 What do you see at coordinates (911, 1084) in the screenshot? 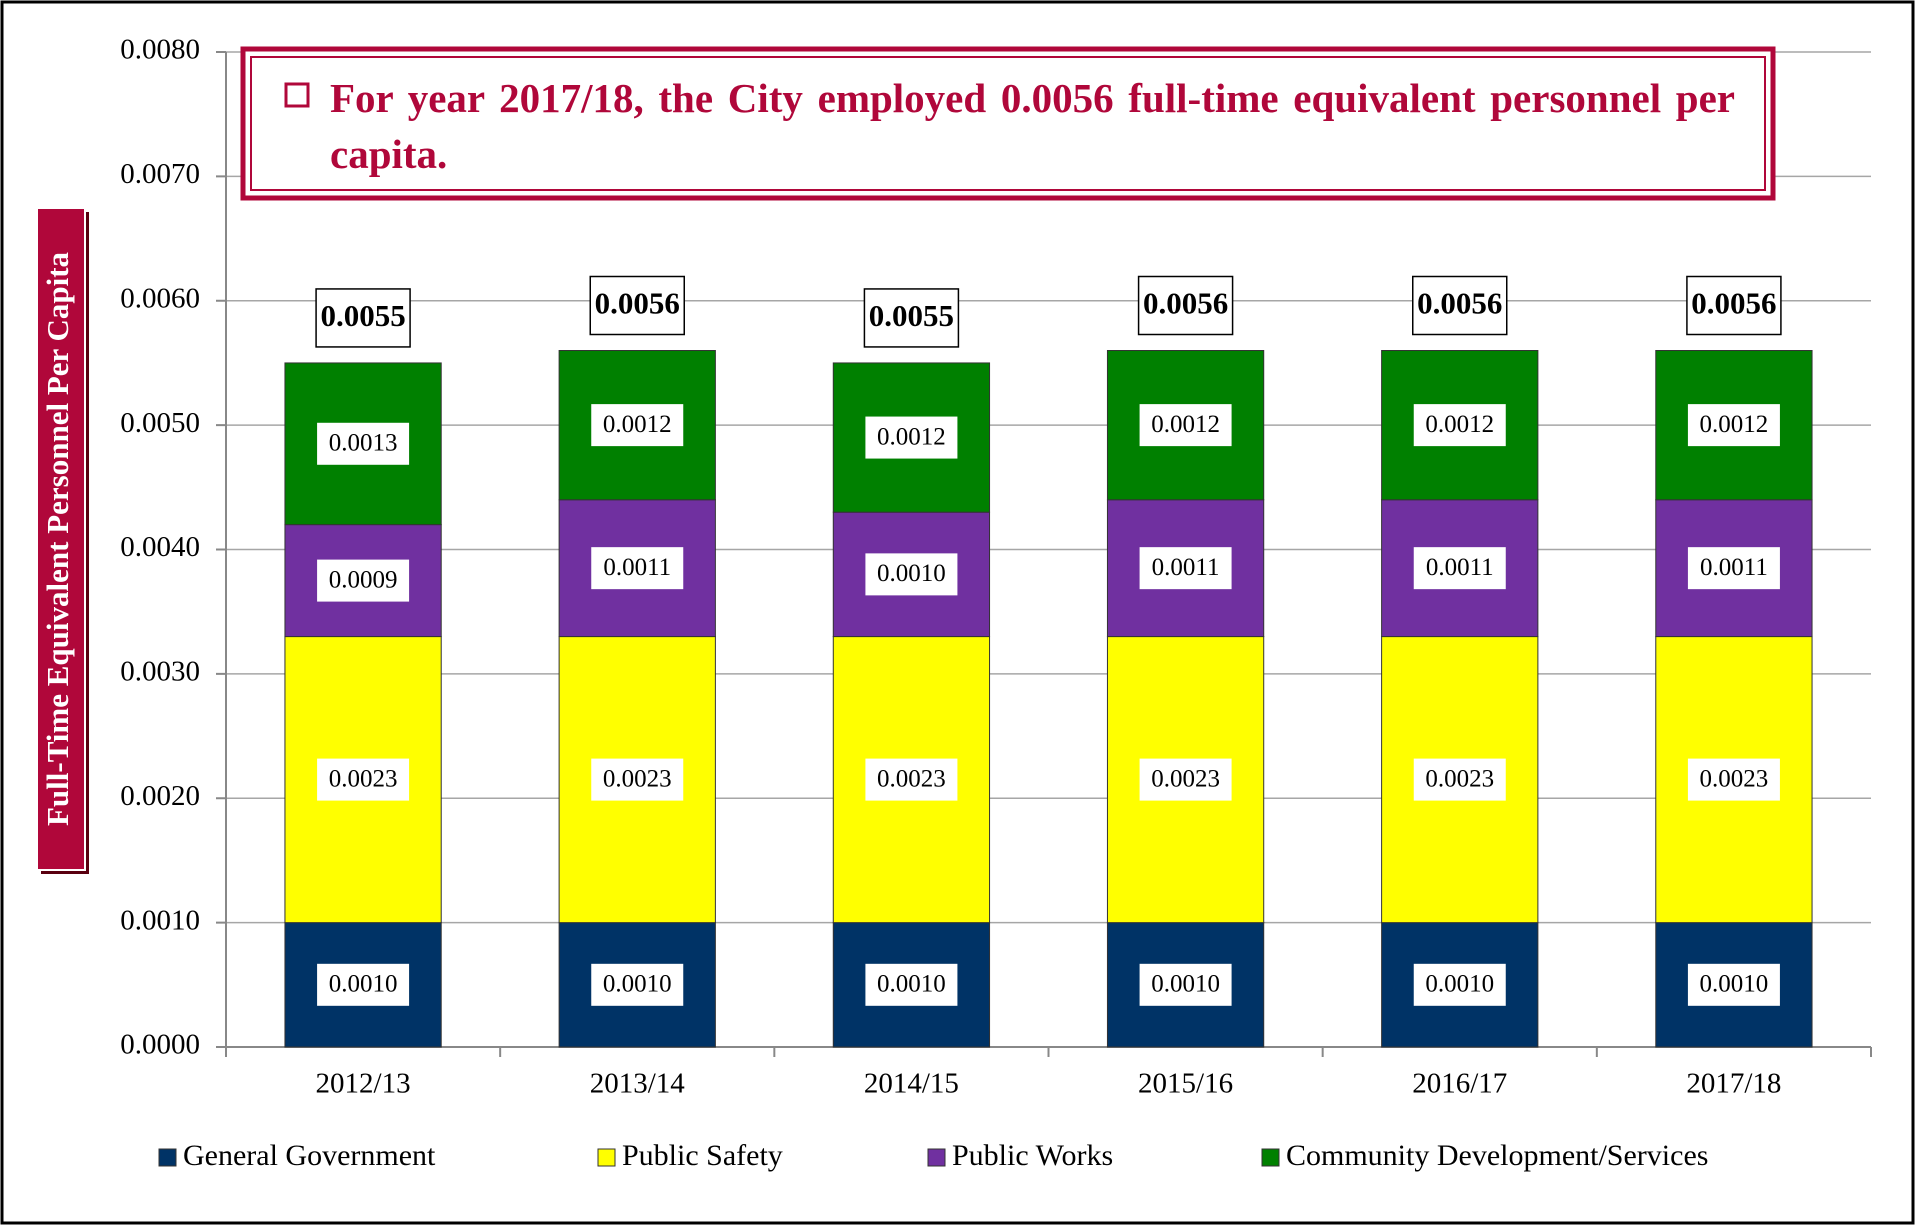
I see `x-tick-label: 2014/15` at bounding box center [911, 1084].